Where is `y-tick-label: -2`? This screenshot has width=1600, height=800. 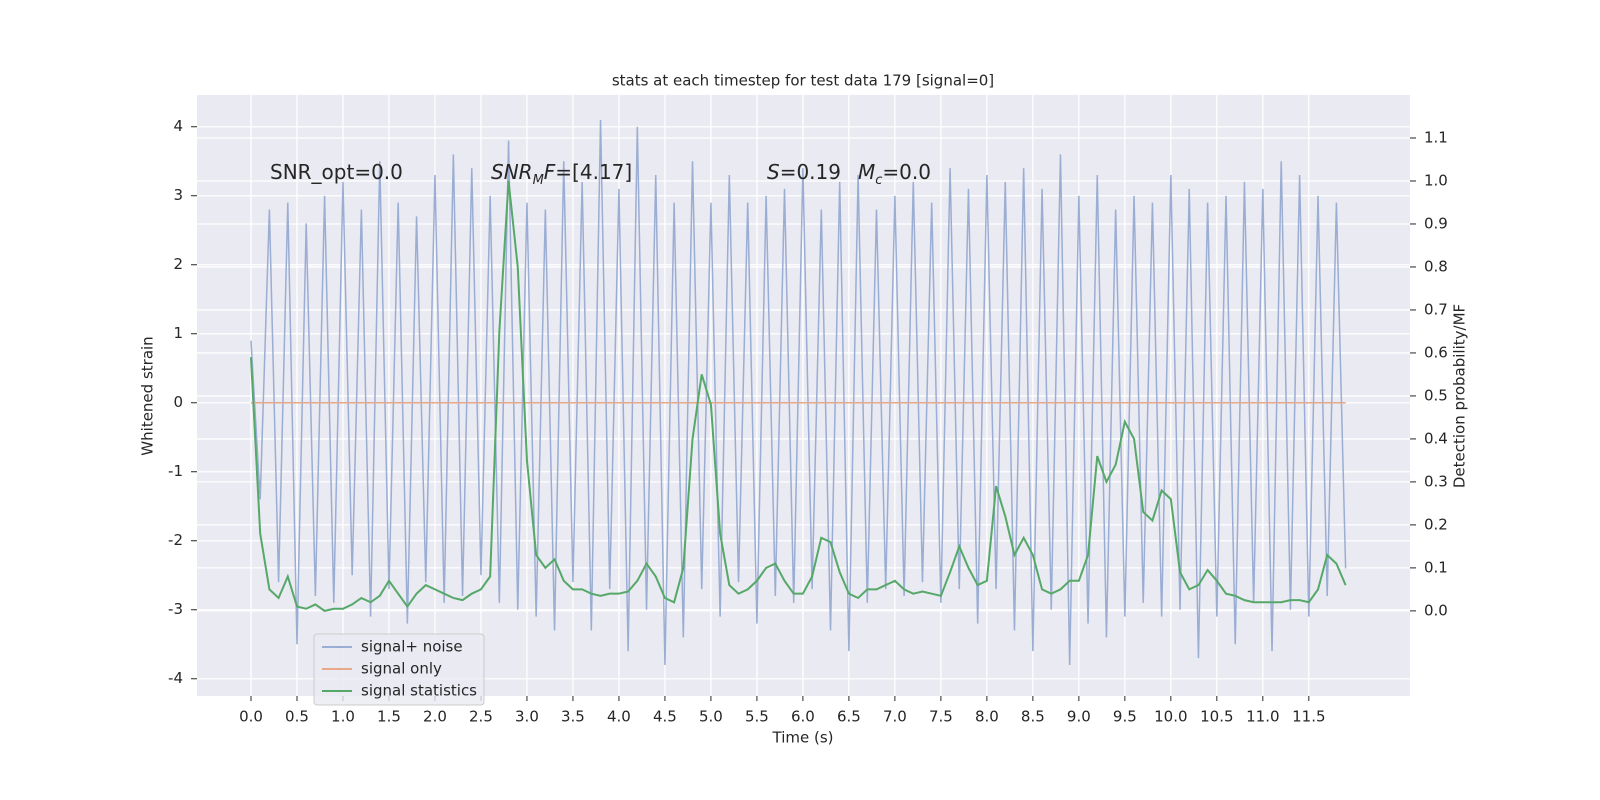 y-tick-label: -2 is located at coordinates (175, 540).